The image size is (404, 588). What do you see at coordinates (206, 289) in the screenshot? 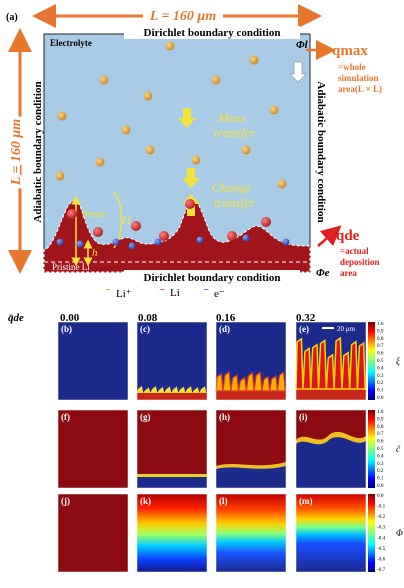
I see `legend-electron-icon` at bounding box center [206, 289].